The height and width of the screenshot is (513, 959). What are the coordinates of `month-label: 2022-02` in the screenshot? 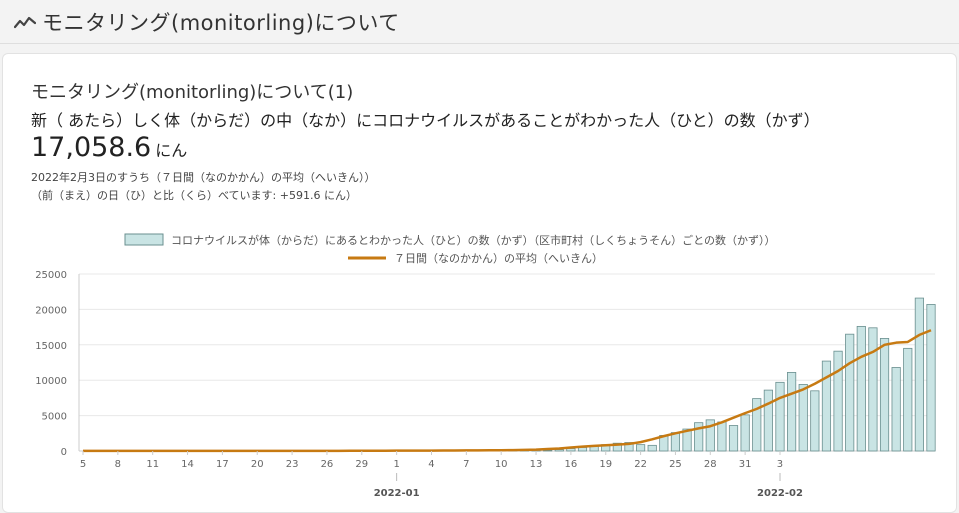 It's located at (780, 493).